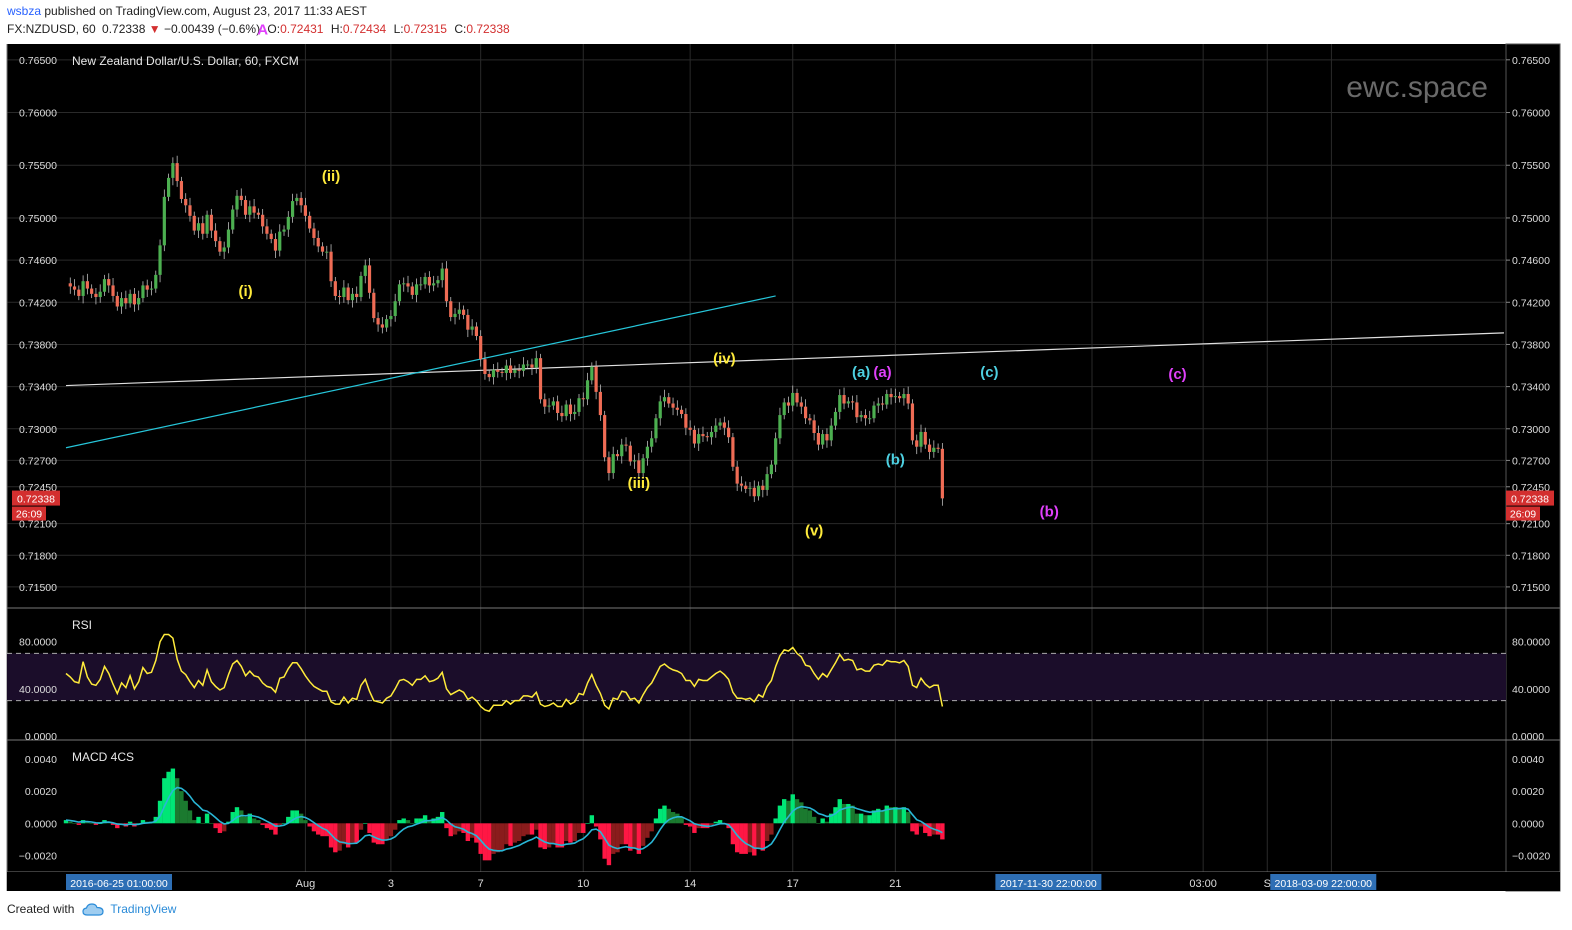  I want to click on tradingview-cloud-icon, so click(93, 909).